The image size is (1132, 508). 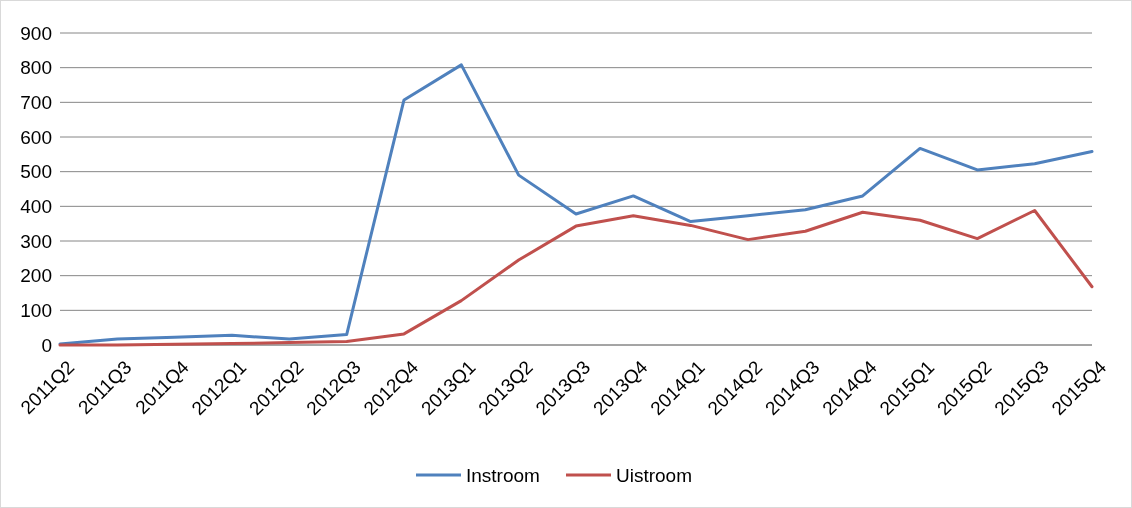 I want to click on legend-label: Instroom, so click(x=503, y=475).